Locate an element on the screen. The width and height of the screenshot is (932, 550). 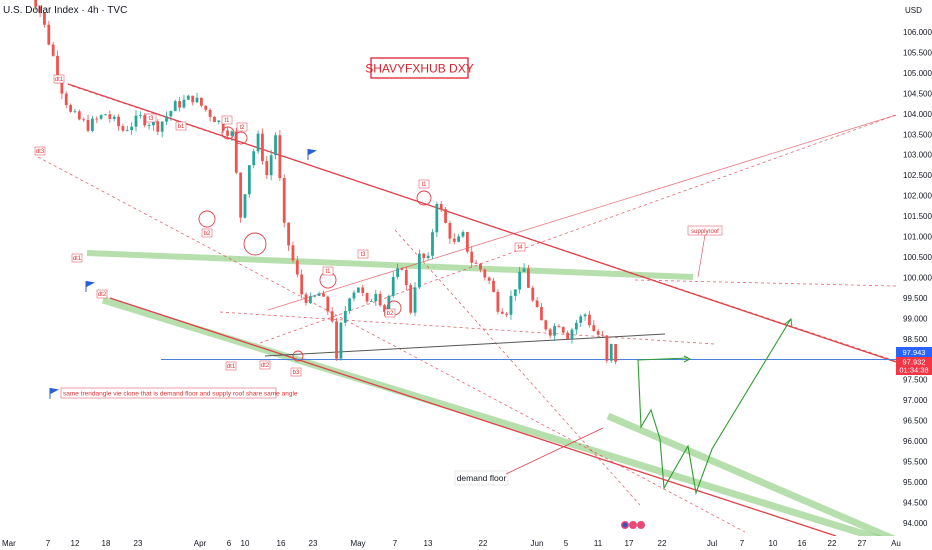
time-tick-label: 5 is located at coordinates (566, 543).